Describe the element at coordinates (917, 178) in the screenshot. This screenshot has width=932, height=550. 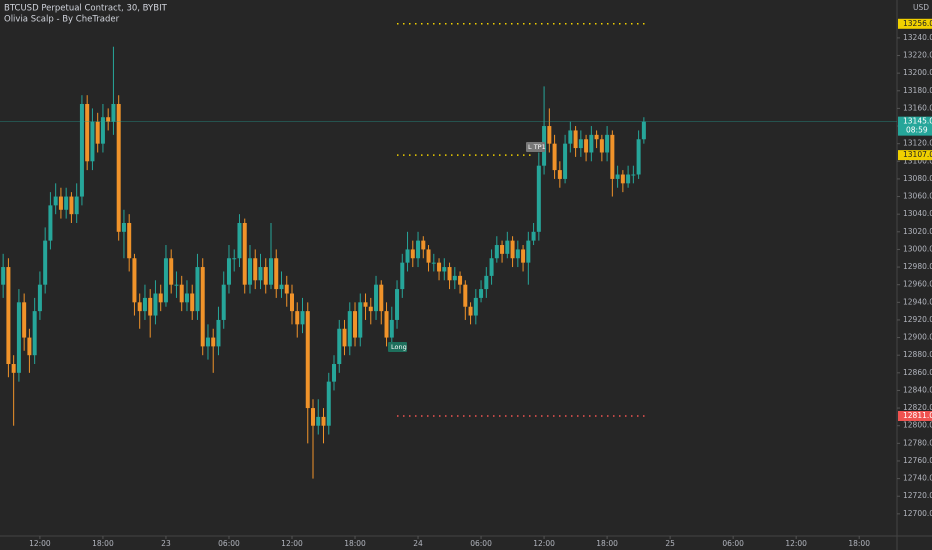
I see `y-tick-label: 13080.0` at that location.